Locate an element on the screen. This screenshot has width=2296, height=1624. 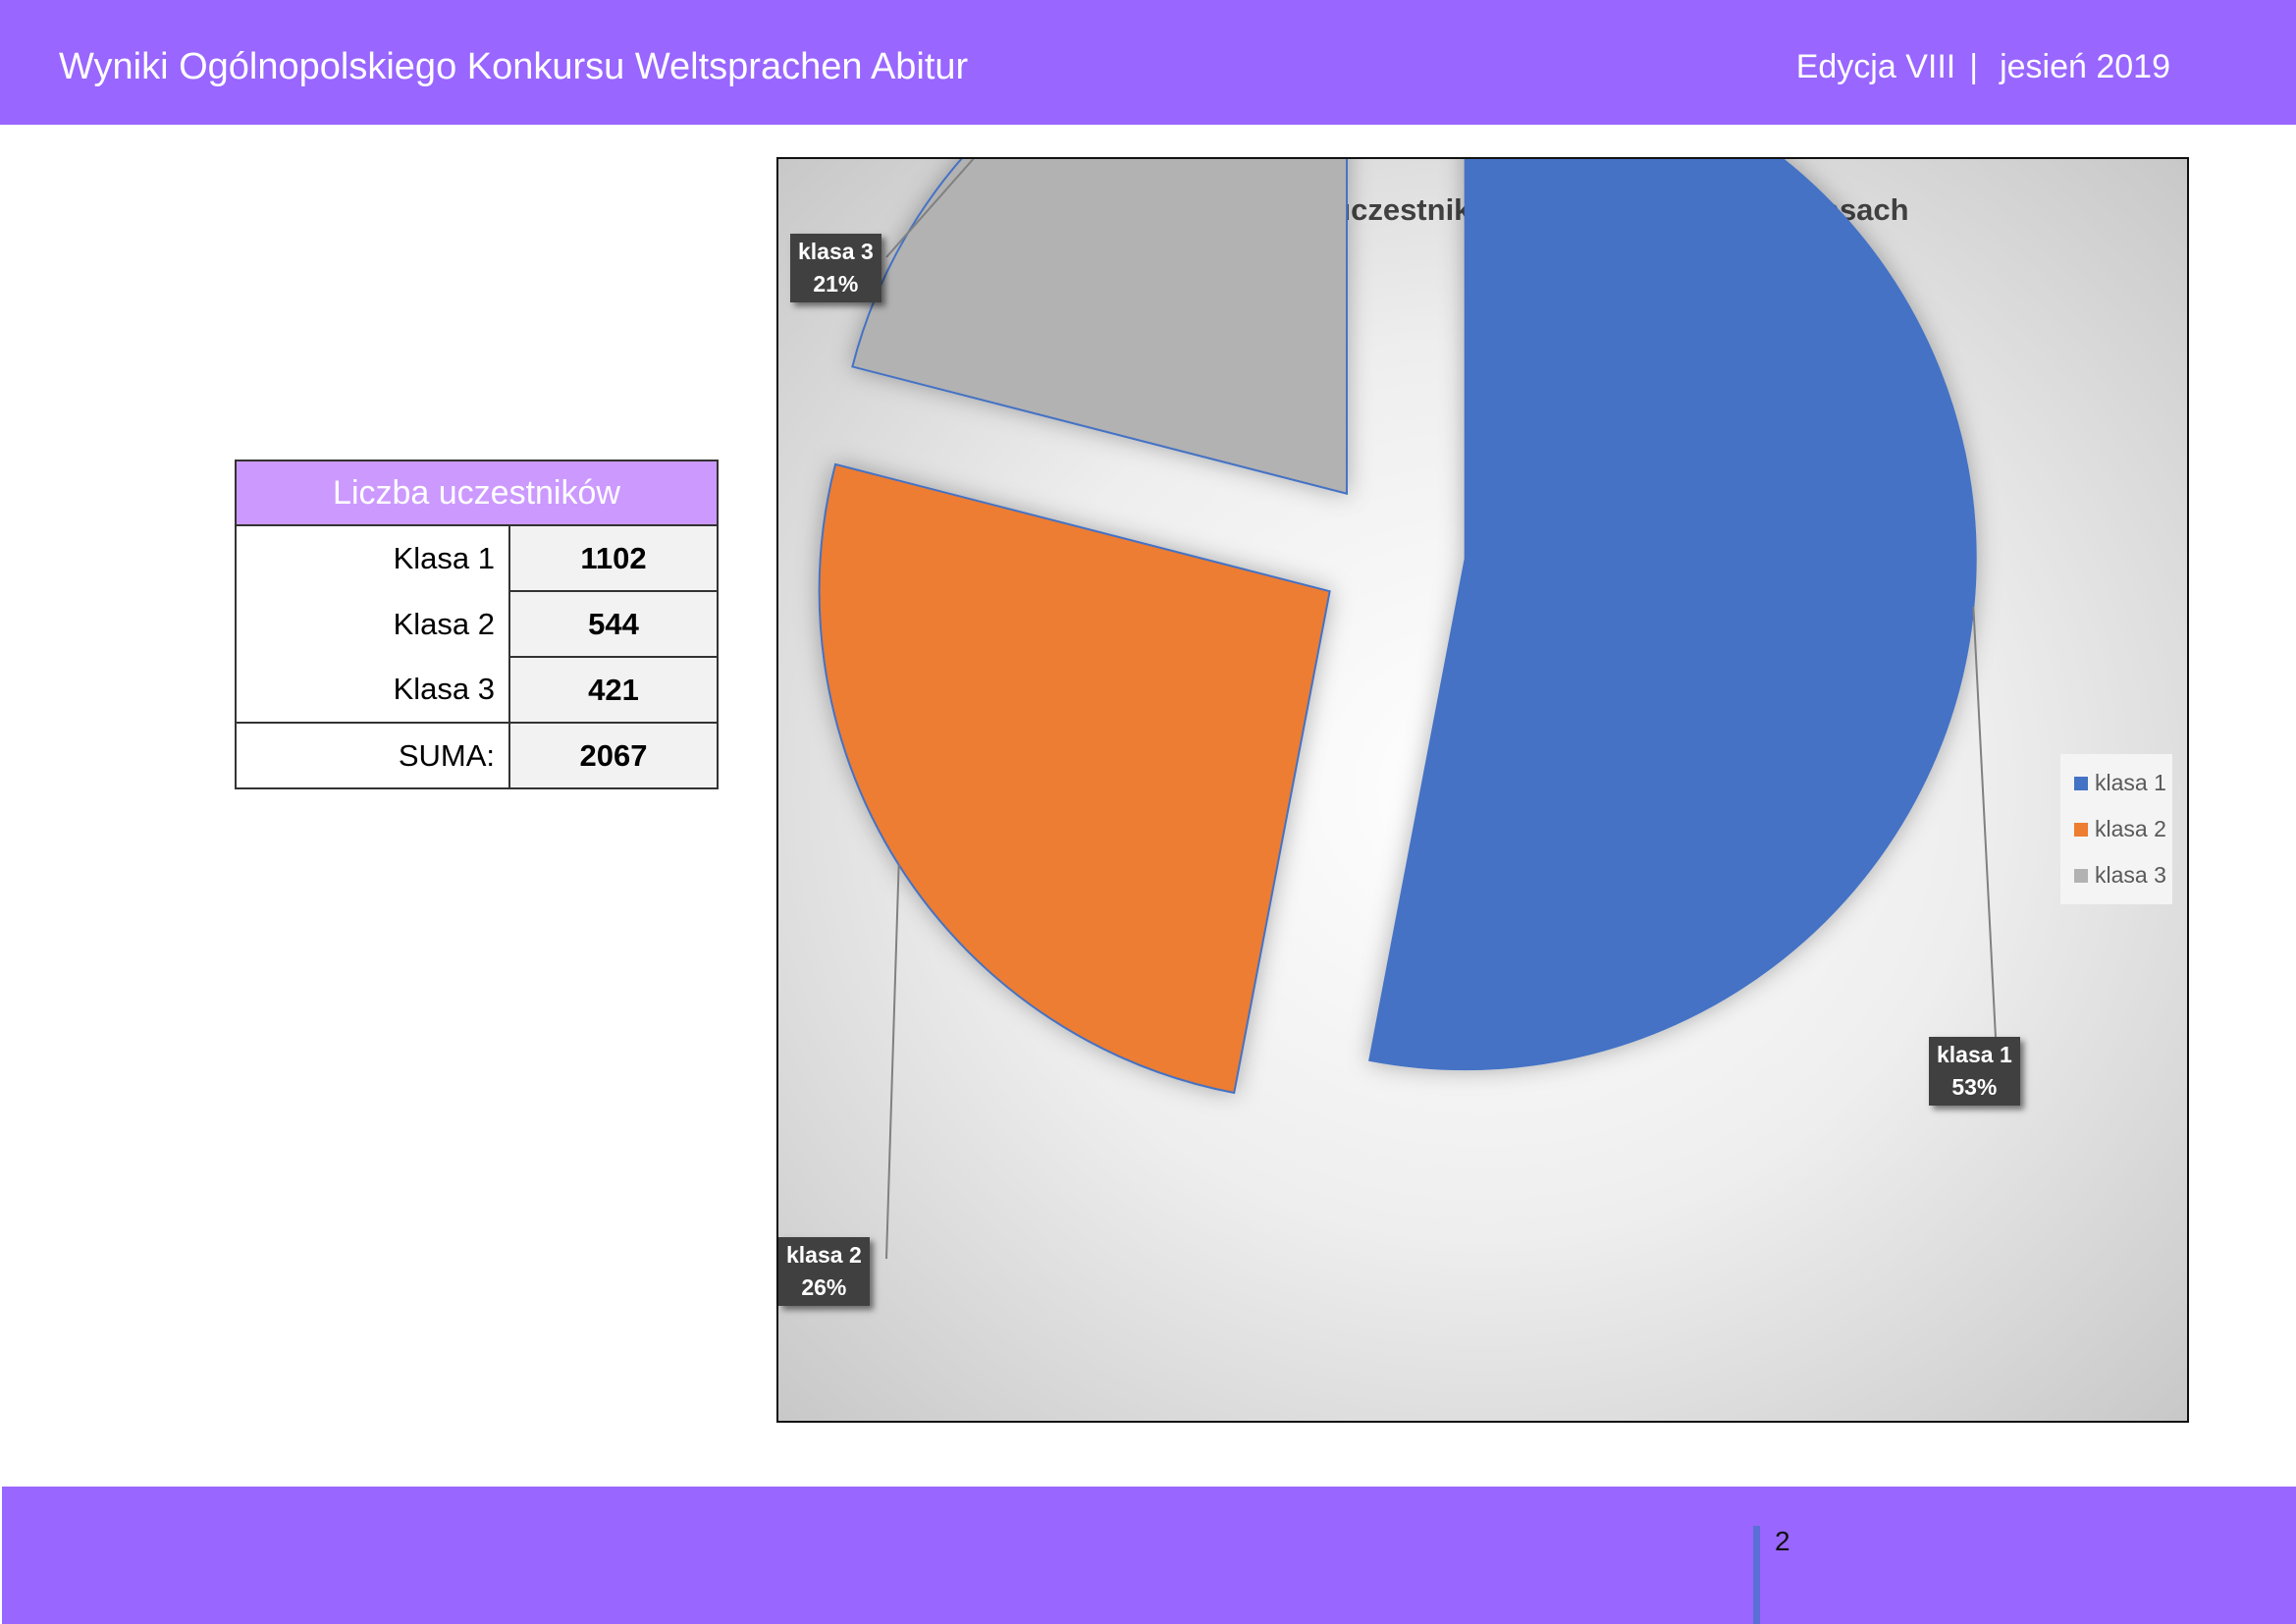
table-row: Klasa 2 544 is located at coordinates (477, 624).